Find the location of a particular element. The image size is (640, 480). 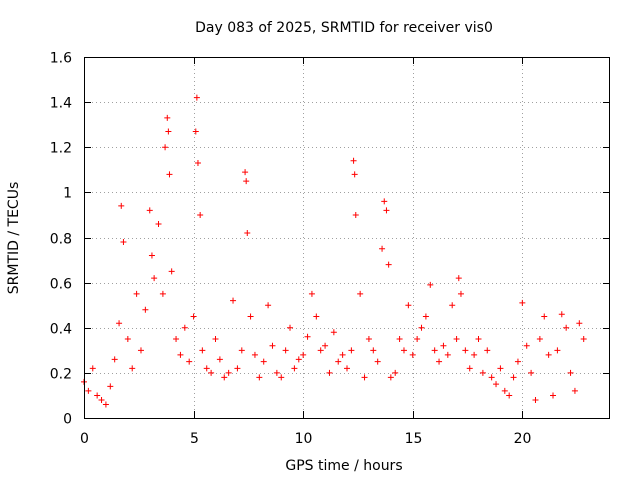

y-tick-label: 0.6 is located at coordinates (61, 285).